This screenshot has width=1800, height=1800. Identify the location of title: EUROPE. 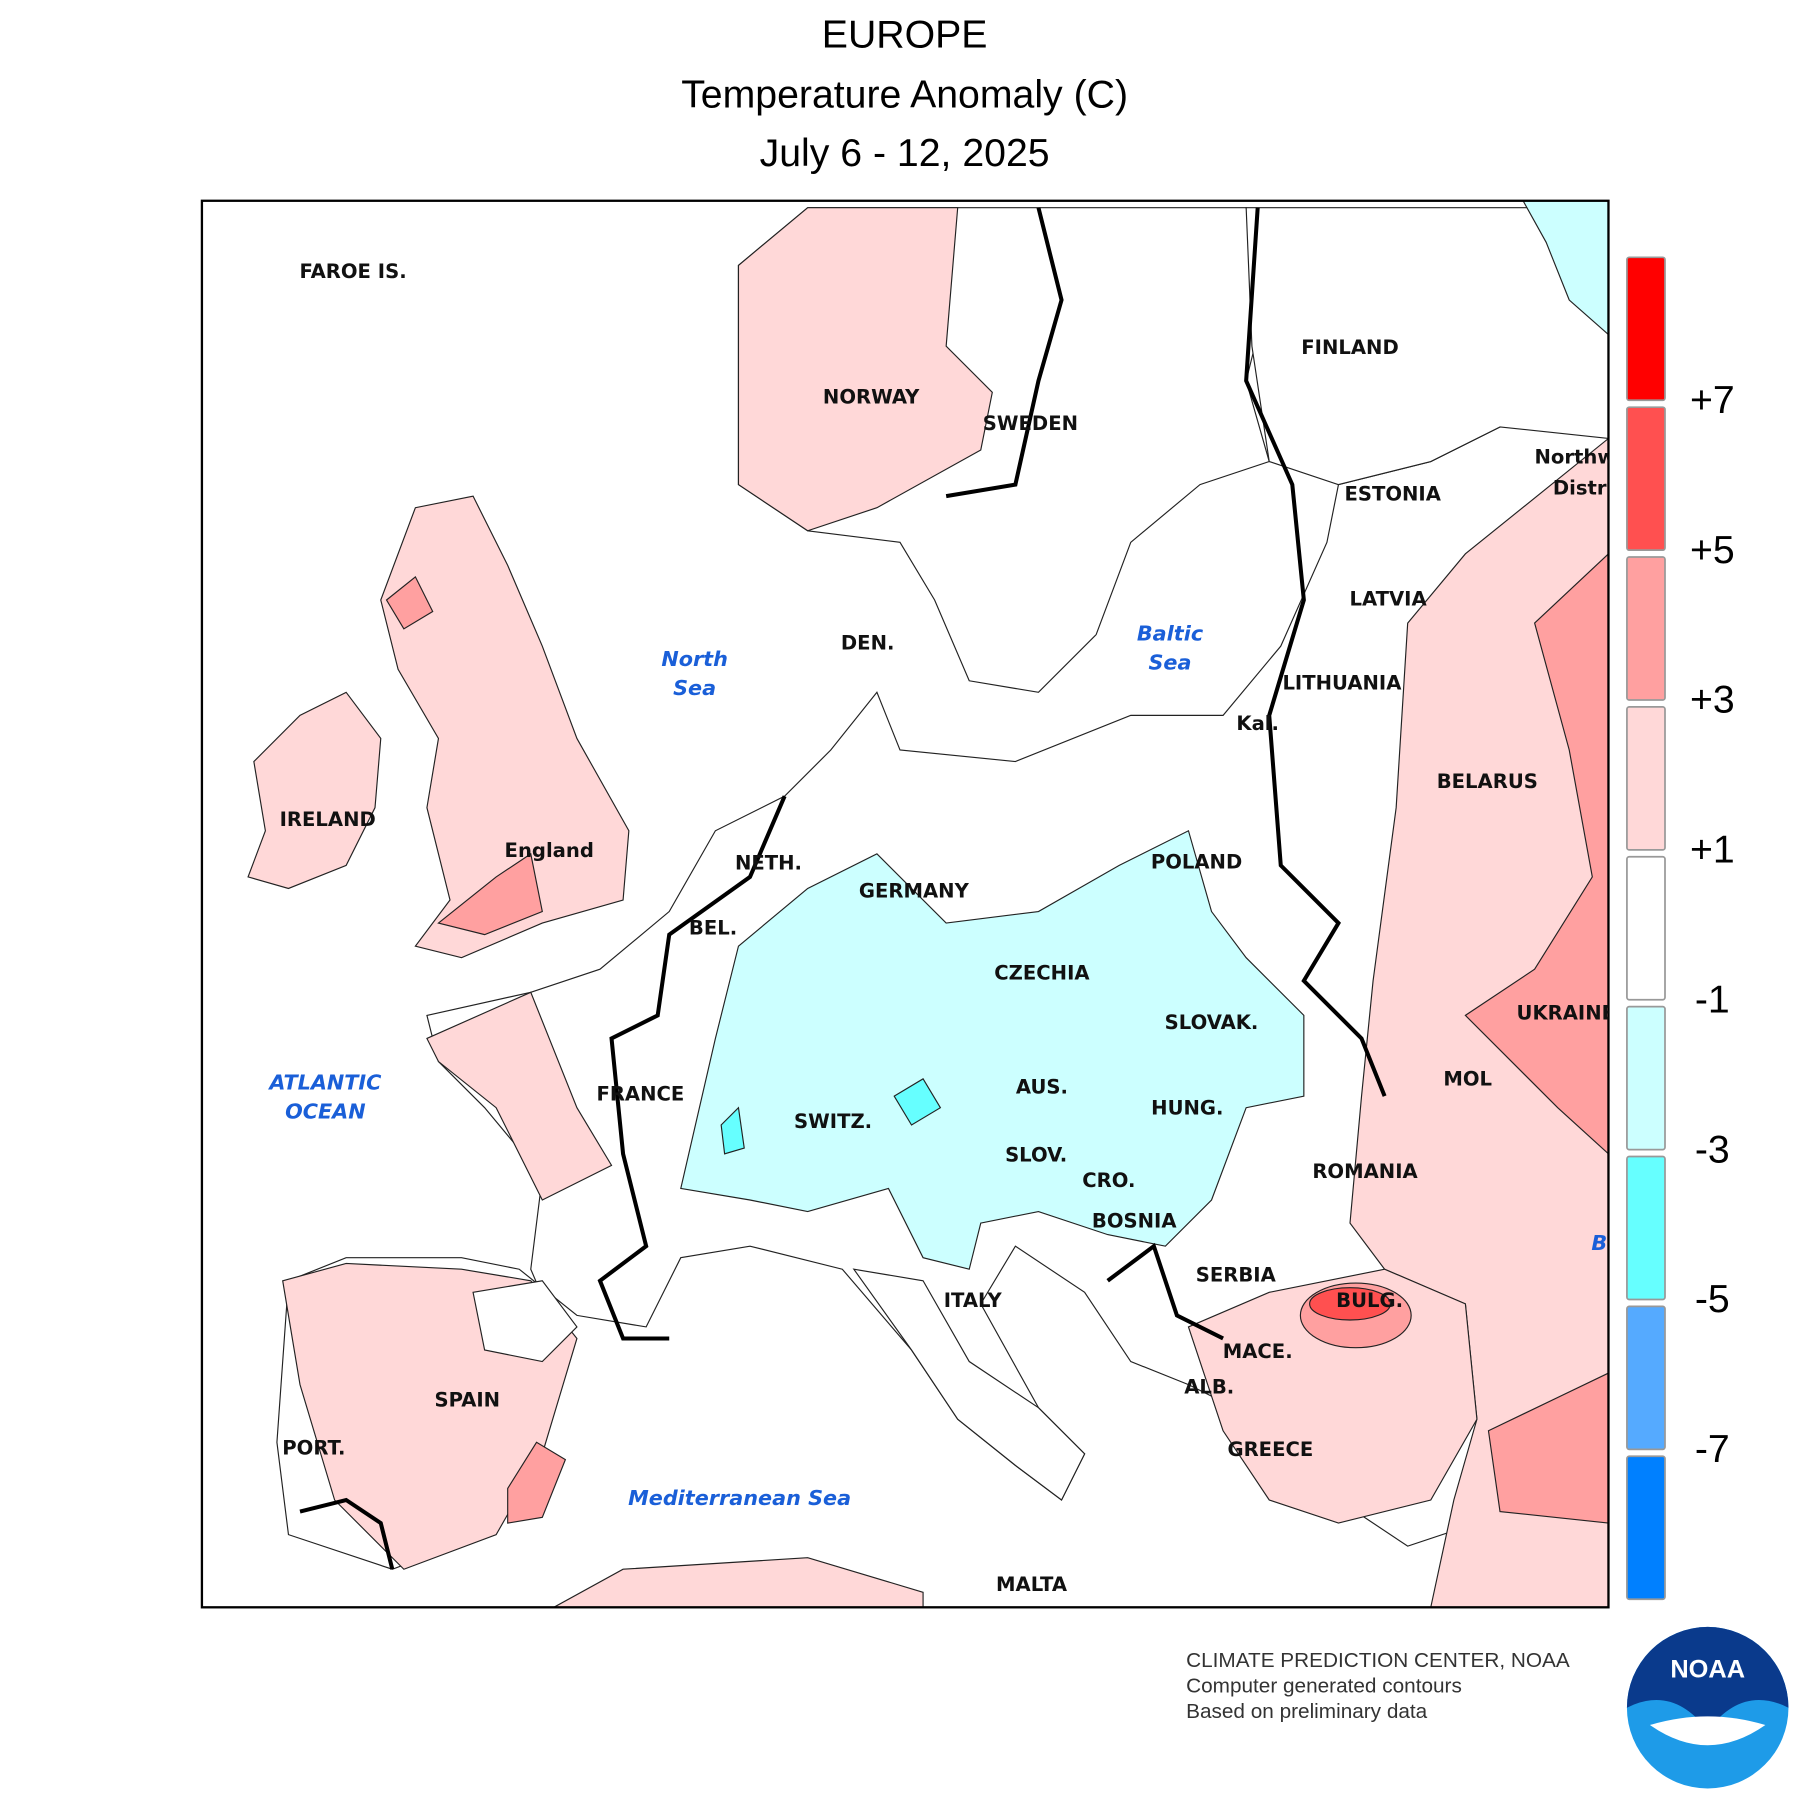
(905, 34).